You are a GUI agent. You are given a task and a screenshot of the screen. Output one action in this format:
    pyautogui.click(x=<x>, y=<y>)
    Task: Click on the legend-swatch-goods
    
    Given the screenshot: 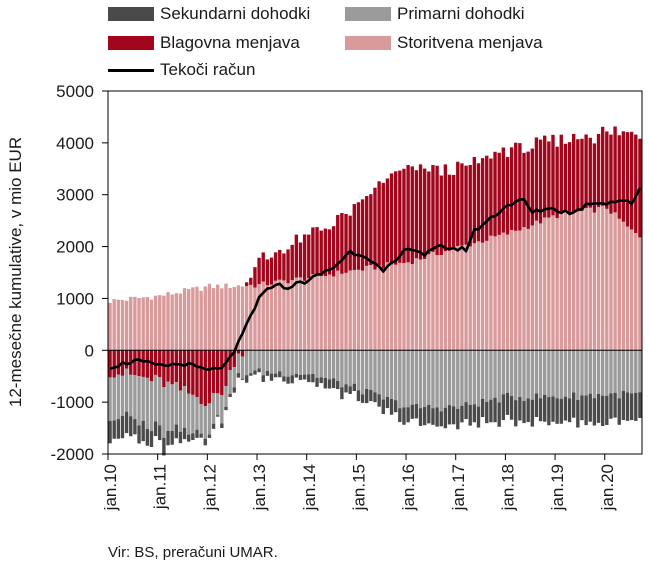 What is the action you would take?
    pyautogui.click(x=131, y=43)
    